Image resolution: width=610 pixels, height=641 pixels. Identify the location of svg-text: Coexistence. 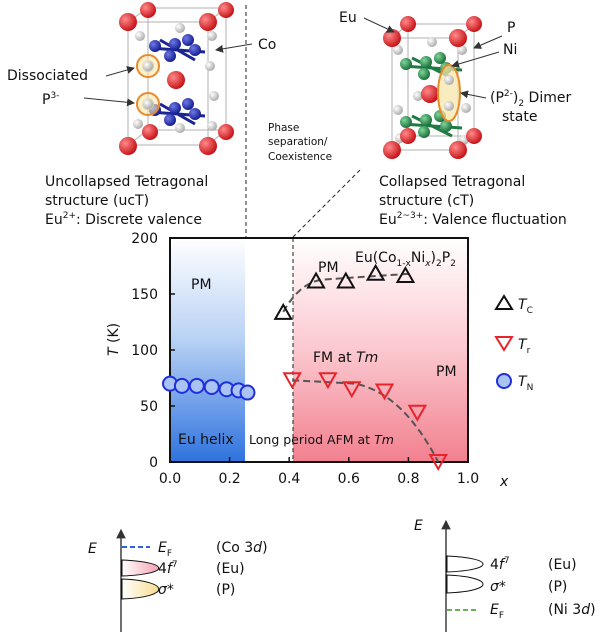
(300, 157).